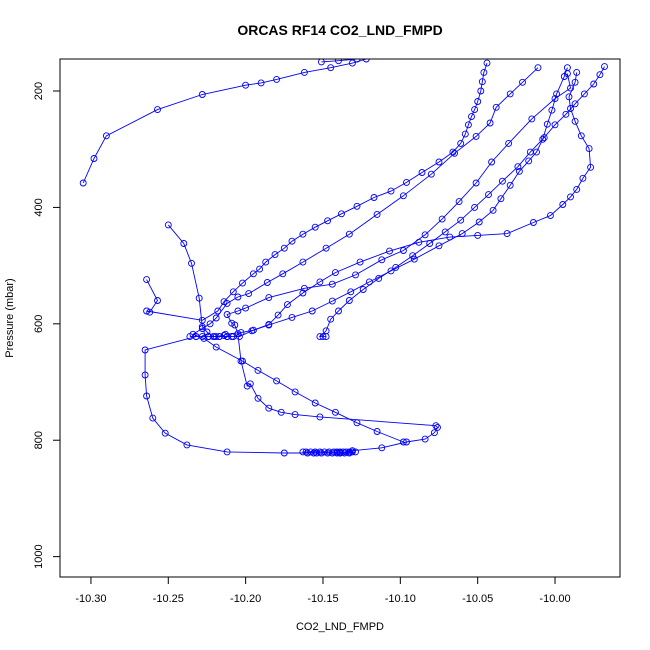 This screenshot has width=650, height=650. What do you see at coordinates (554, 599) in the screenshot?
I see `x-tick-label: -10.00` at bounding box center [554, 599].